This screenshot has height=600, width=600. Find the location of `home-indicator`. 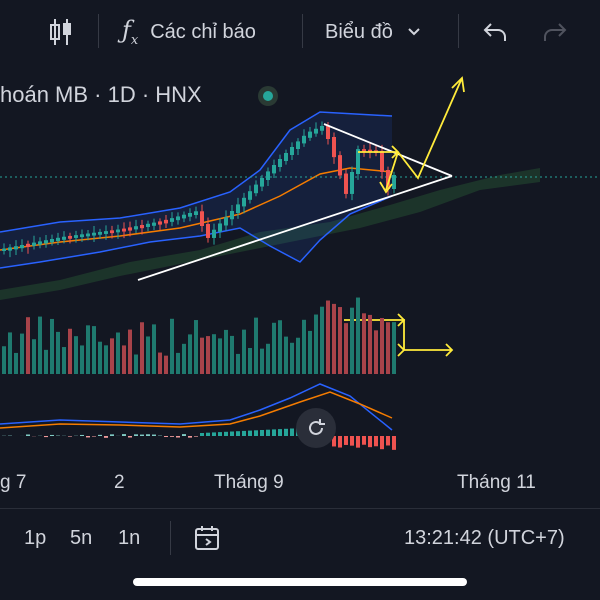

home-indicator is located at coordinates (300, 582).